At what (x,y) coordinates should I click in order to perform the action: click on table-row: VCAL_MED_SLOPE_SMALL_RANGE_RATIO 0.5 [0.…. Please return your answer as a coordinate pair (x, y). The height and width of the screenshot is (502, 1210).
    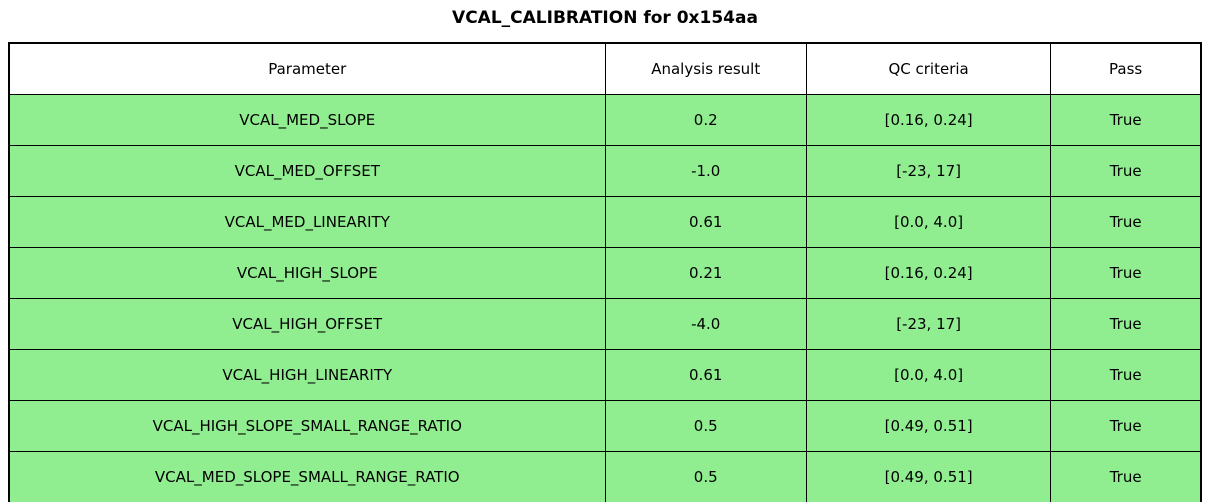
    Looking at the image, I should click on (605, 476).